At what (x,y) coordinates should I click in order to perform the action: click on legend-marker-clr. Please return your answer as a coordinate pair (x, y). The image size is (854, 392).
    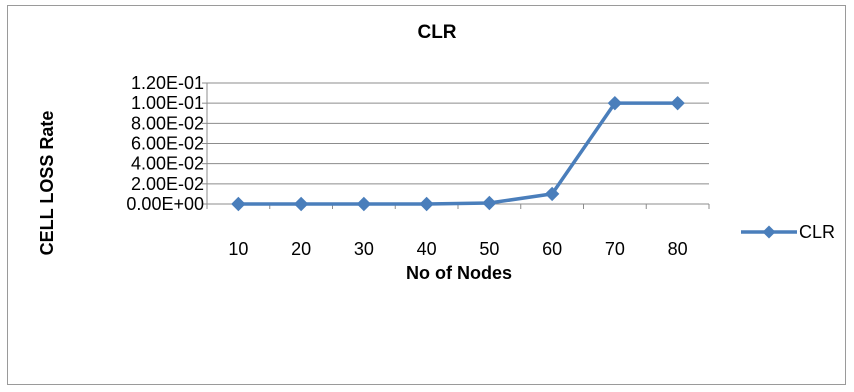
    Looking at the image, I should click on (769, 232).